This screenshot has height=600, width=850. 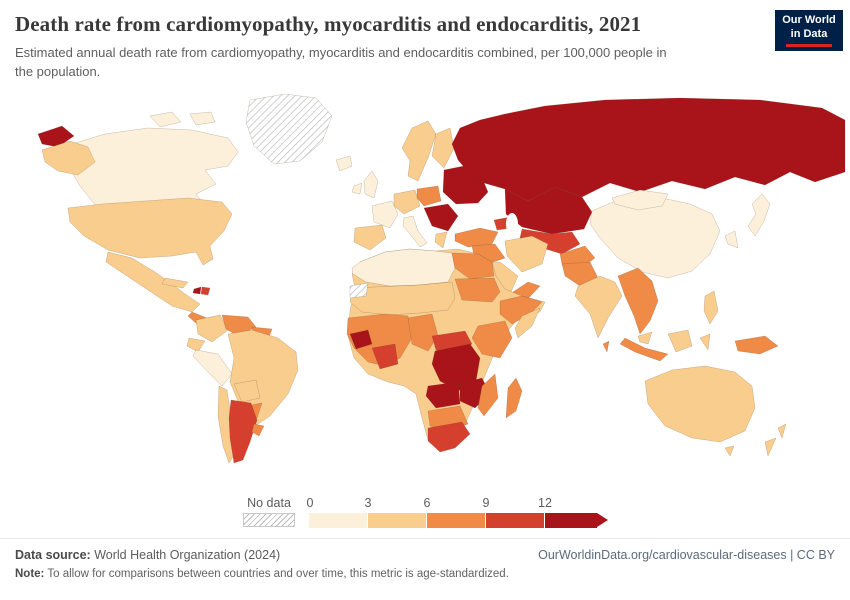 I want to click on legend-color-bar, so click(x=465, y=520).